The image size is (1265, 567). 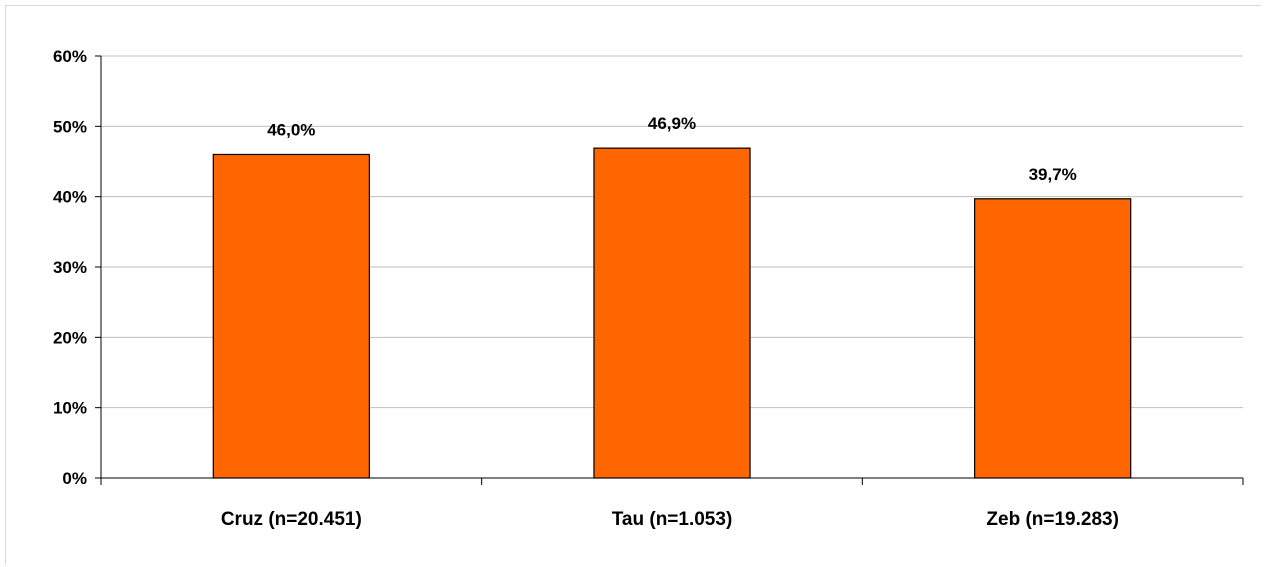 I want to click on y-tick-label: 60%, so click(x=70, y=56).